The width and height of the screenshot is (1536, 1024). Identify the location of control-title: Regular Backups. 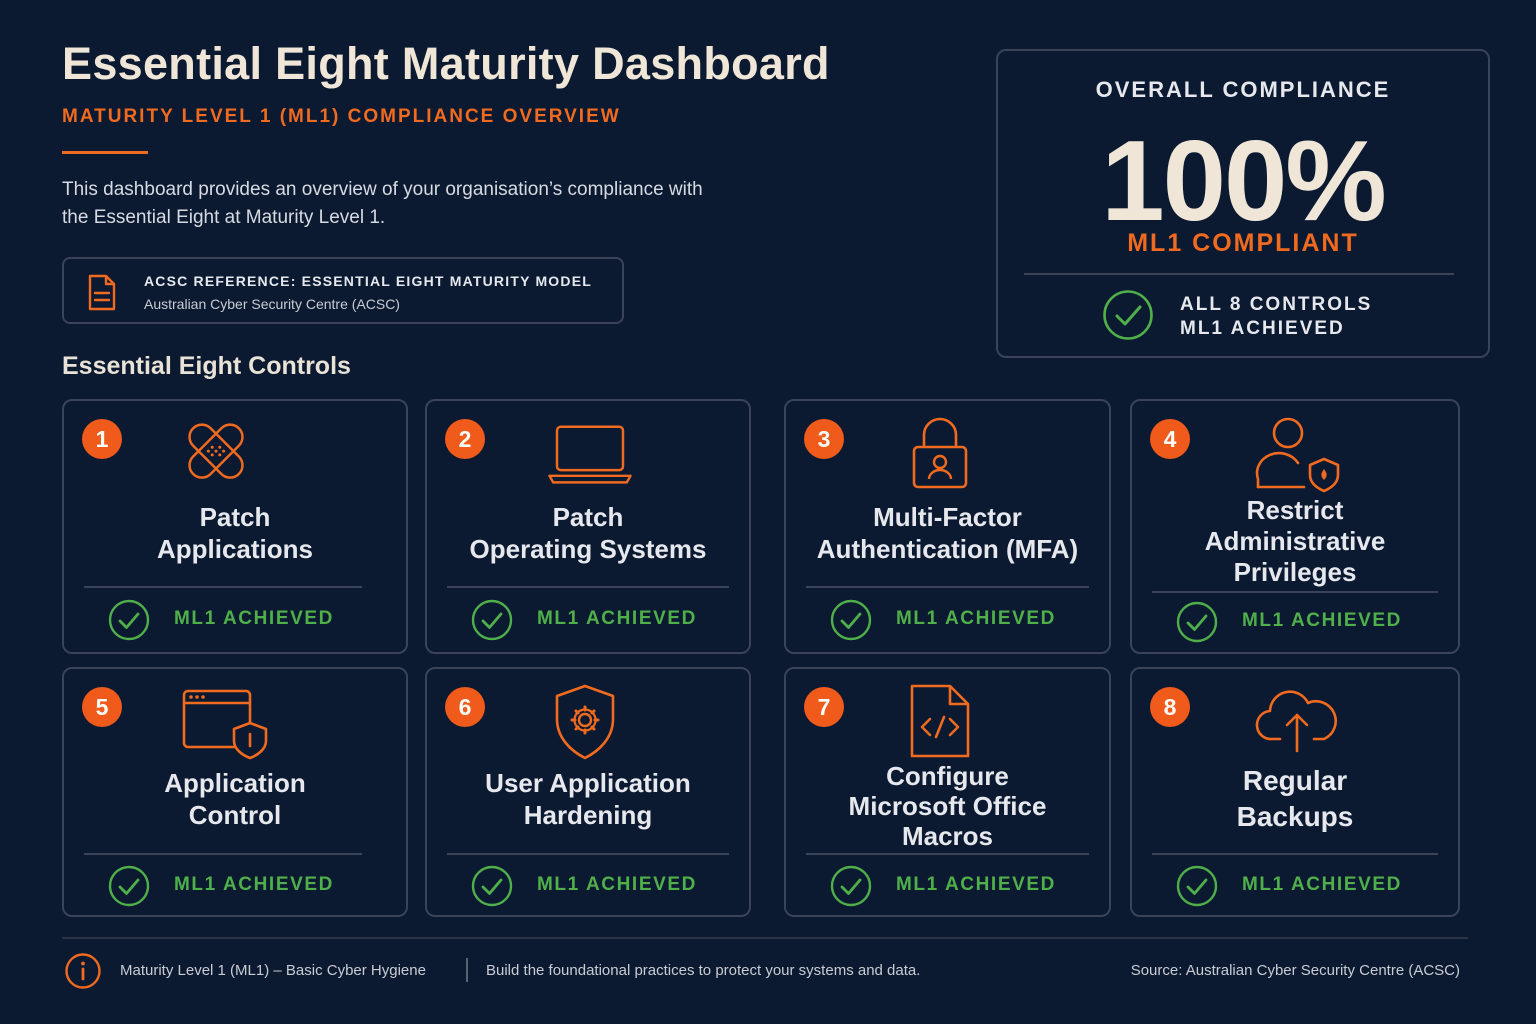
(1295, 799).